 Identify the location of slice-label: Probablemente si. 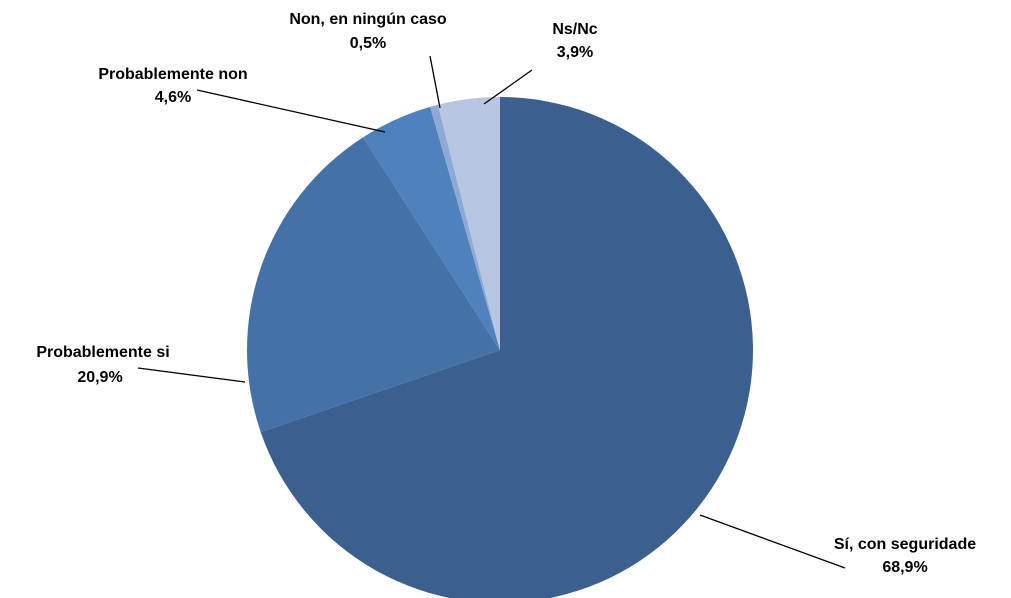
(102, 352).